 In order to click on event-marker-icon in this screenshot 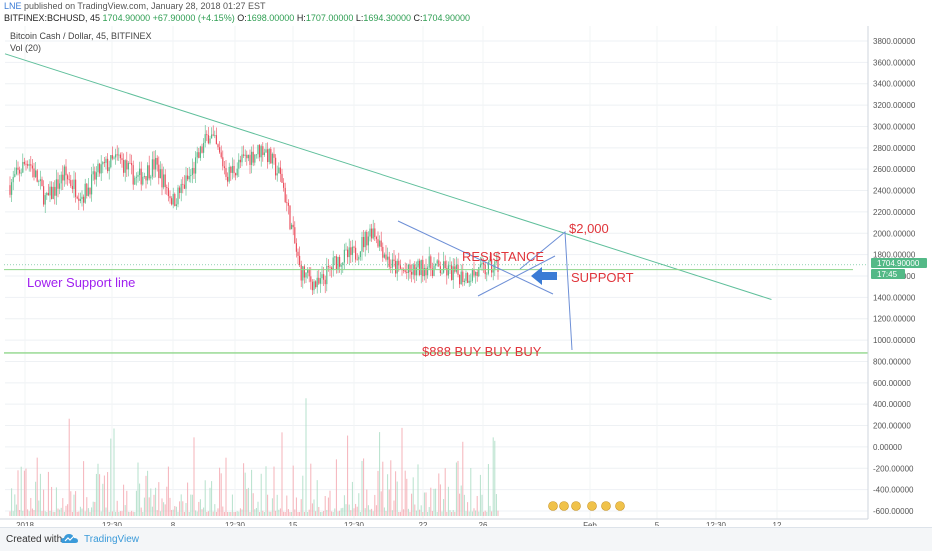, I will do `click(592, 506)`.